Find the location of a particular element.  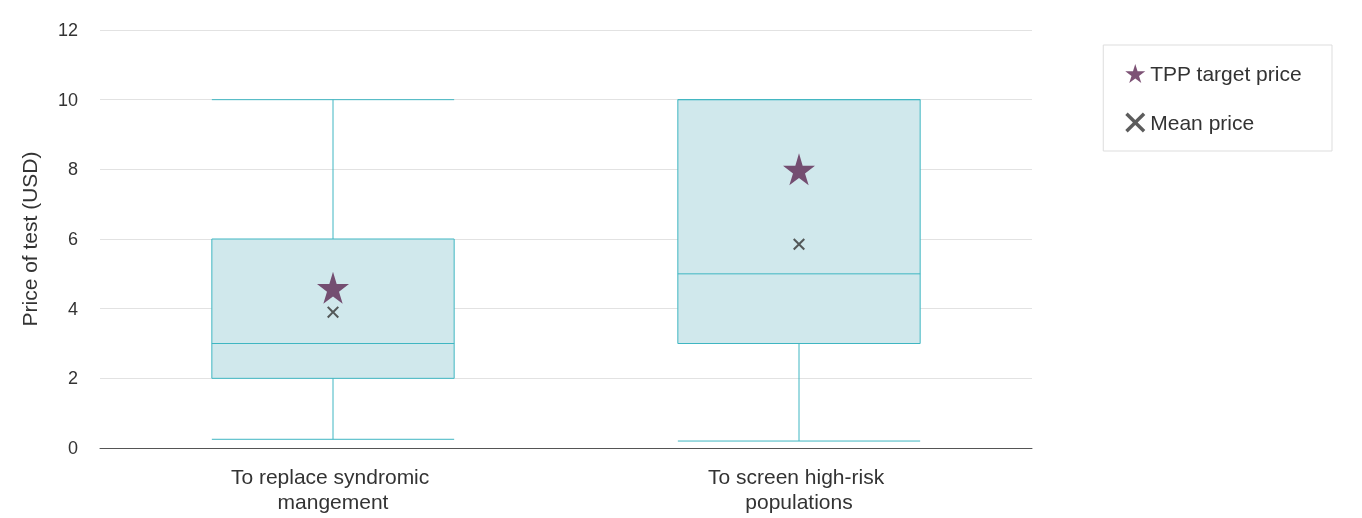

y-axis-title: Price of test (USD) is located at coordinates (29, 239).